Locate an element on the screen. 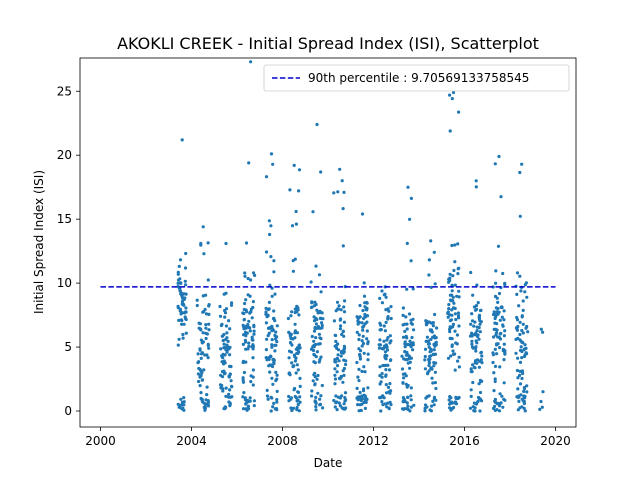 The height and width of the screenshot is (480, 640). legend: 90th percentile : 9.70569133758545 is located at coordinates (416, 78).